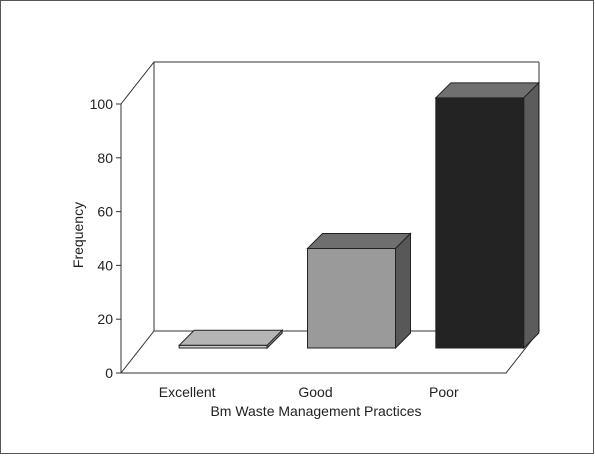 The image size is (595, 460). What do you see at coordinates (105, 265) in the screenshot?
I see `y-tick-label: 40` at bounding box center [105, 265].